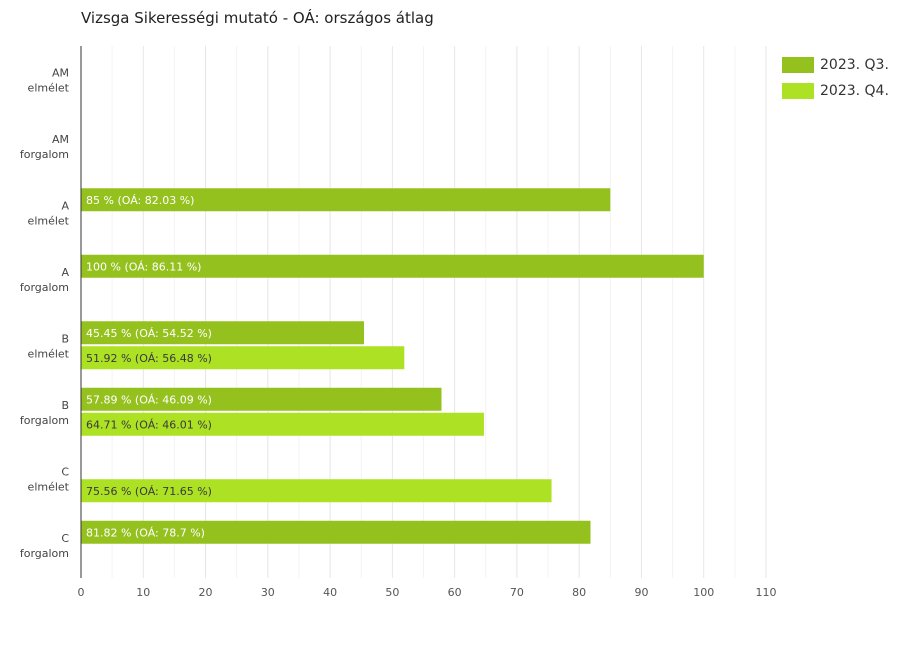  What do you see at coordinates (145, 532) in the screenshot?
I see `bar-data-label: 81.82 % (OÁ: 78.7 %)` at bounding box center [145, 532].